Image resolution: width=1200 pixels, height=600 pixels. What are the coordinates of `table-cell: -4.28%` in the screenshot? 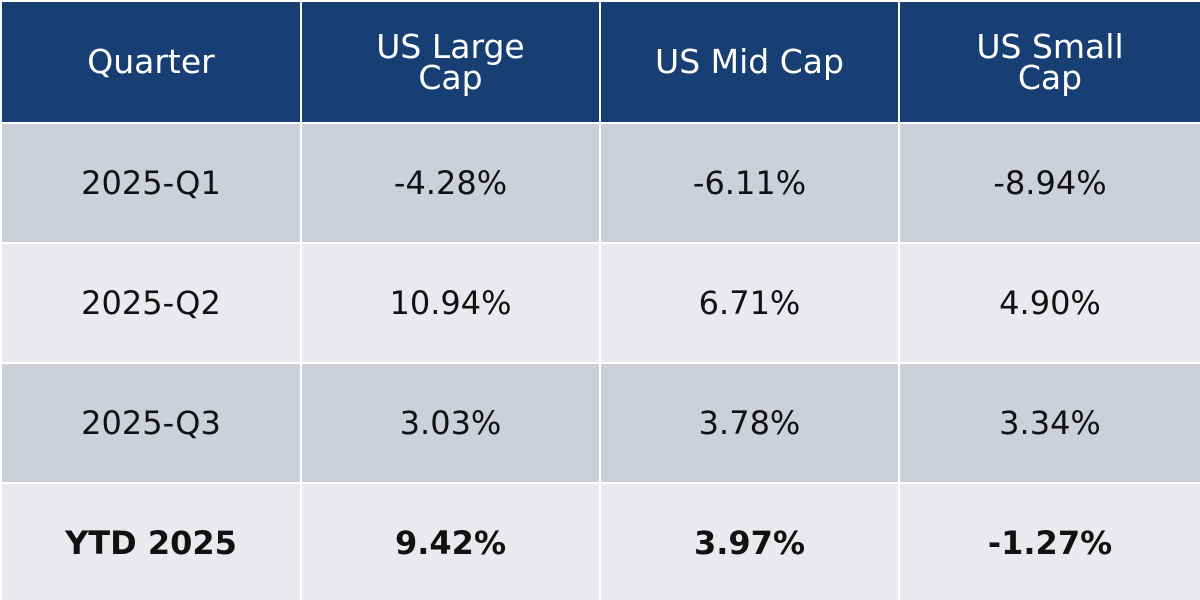 It's located at (450, 183).